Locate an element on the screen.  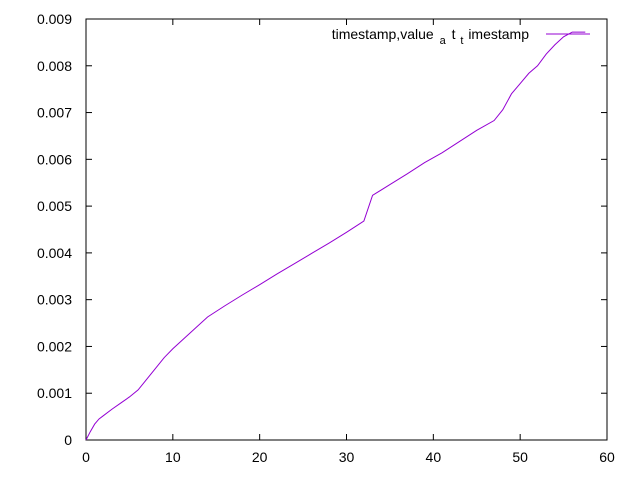
x-tick-label: 50 is located at coordinates (520, 457).